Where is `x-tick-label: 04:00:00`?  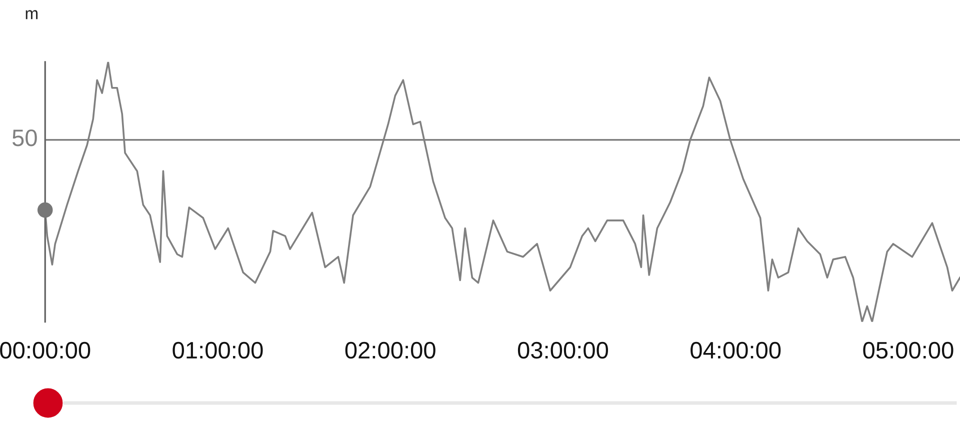 x-tick-label: 04:00:00 is located at coordinates (735, 350).